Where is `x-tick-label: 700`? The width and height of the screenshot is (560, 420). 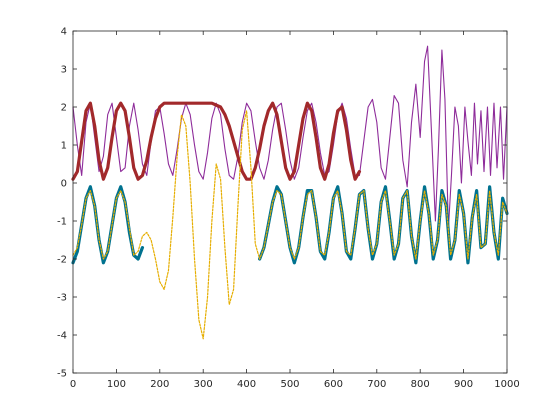
x-tick-label: 700 is located at coordinates (376, 384).